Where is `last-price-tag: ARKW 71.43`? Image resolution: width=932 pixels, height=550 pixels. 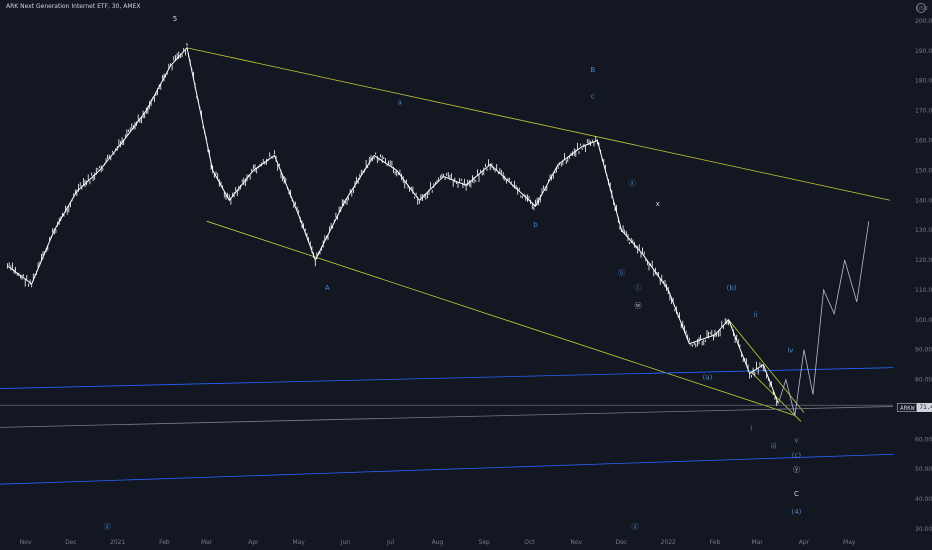
last-price-tag: ARKW 71.43 is located at coordinates (914, 407).